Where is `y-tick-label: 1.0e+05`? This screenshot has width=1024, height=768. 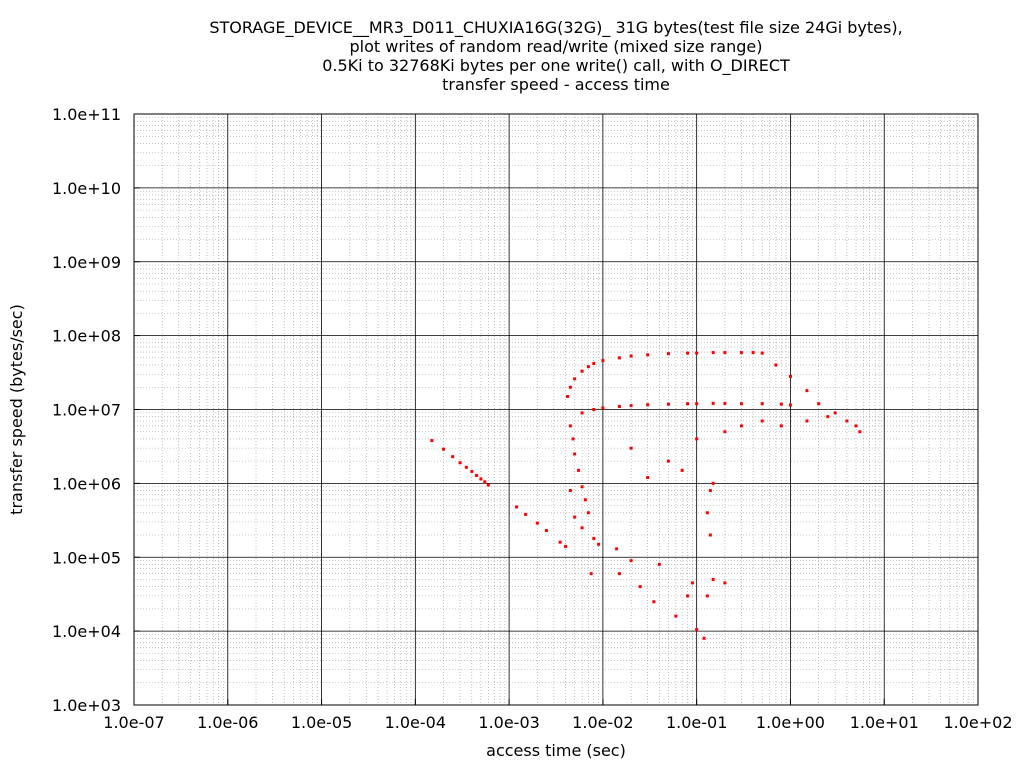
y-tick-label: 1.0e+05 is located at coordinates (86, 557).